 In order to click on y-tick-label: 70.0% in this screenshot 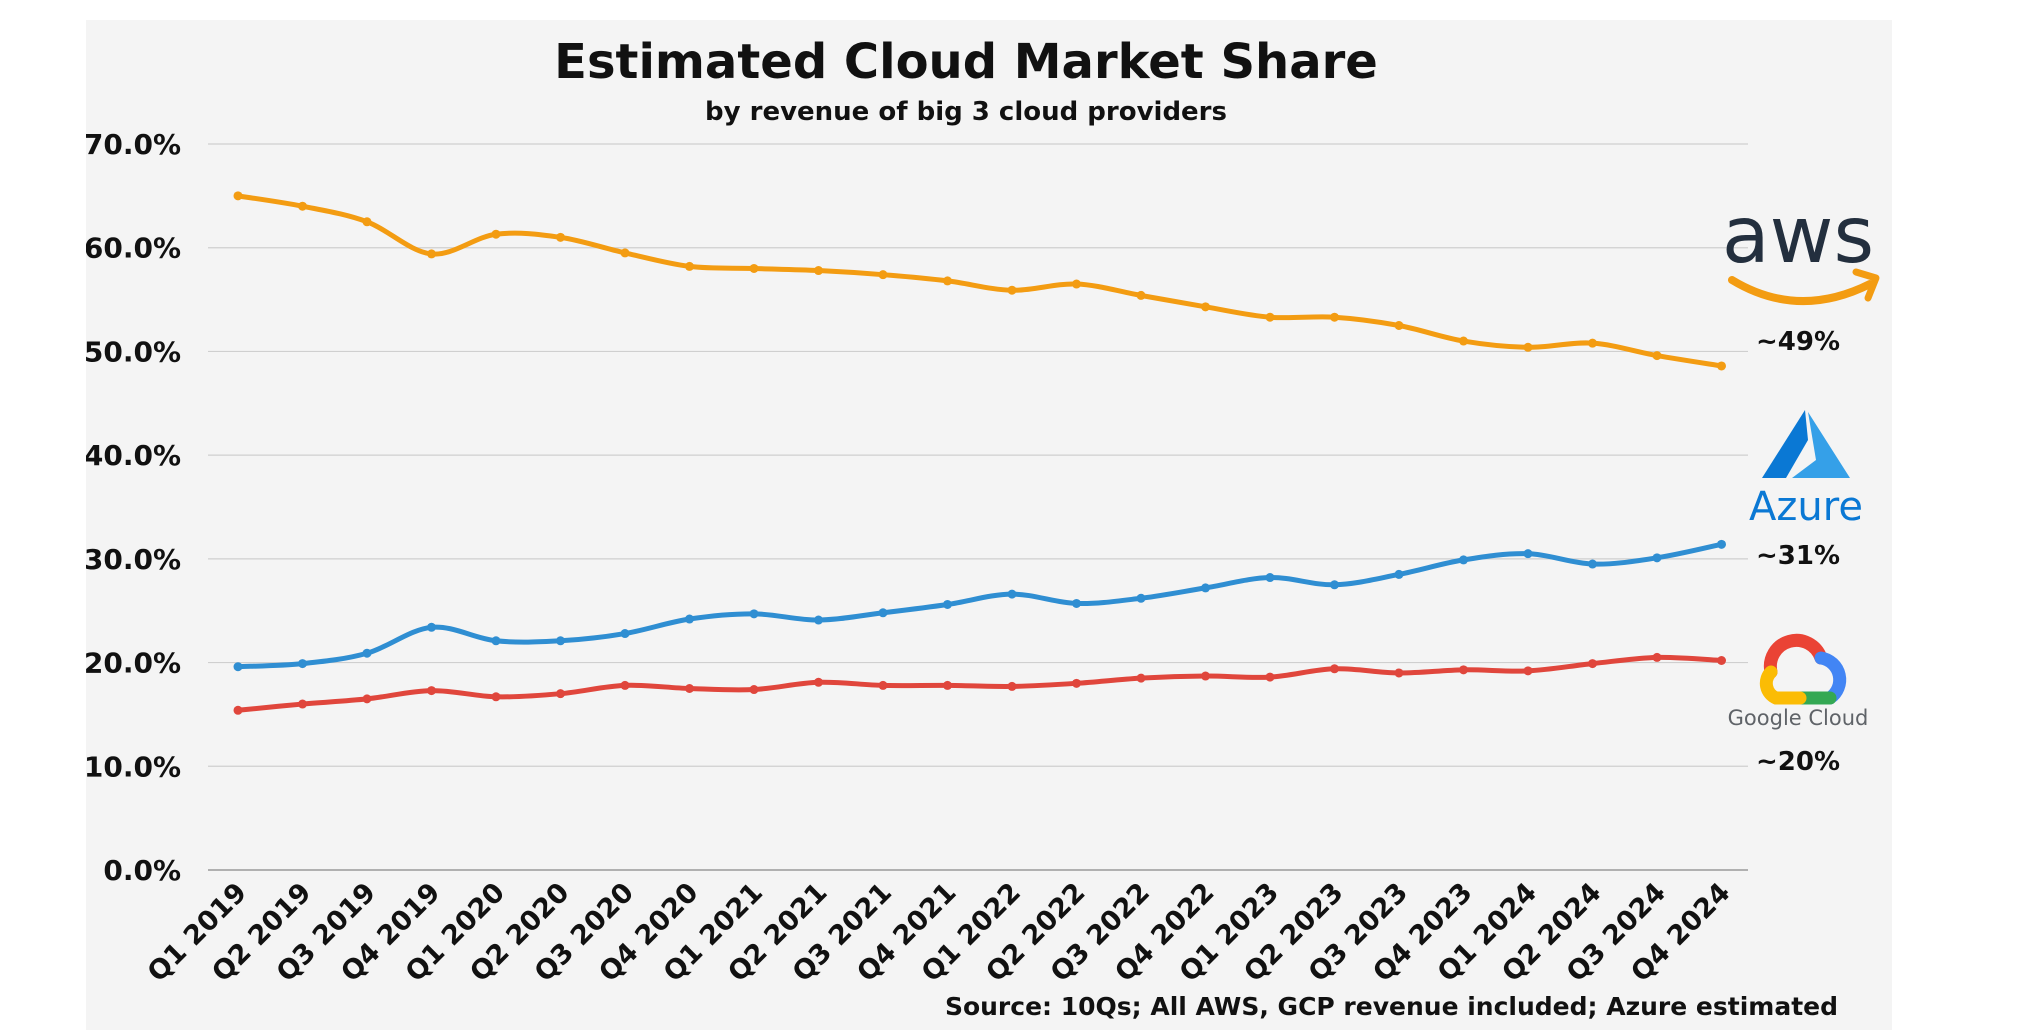, I will do `click(133, 144)`.